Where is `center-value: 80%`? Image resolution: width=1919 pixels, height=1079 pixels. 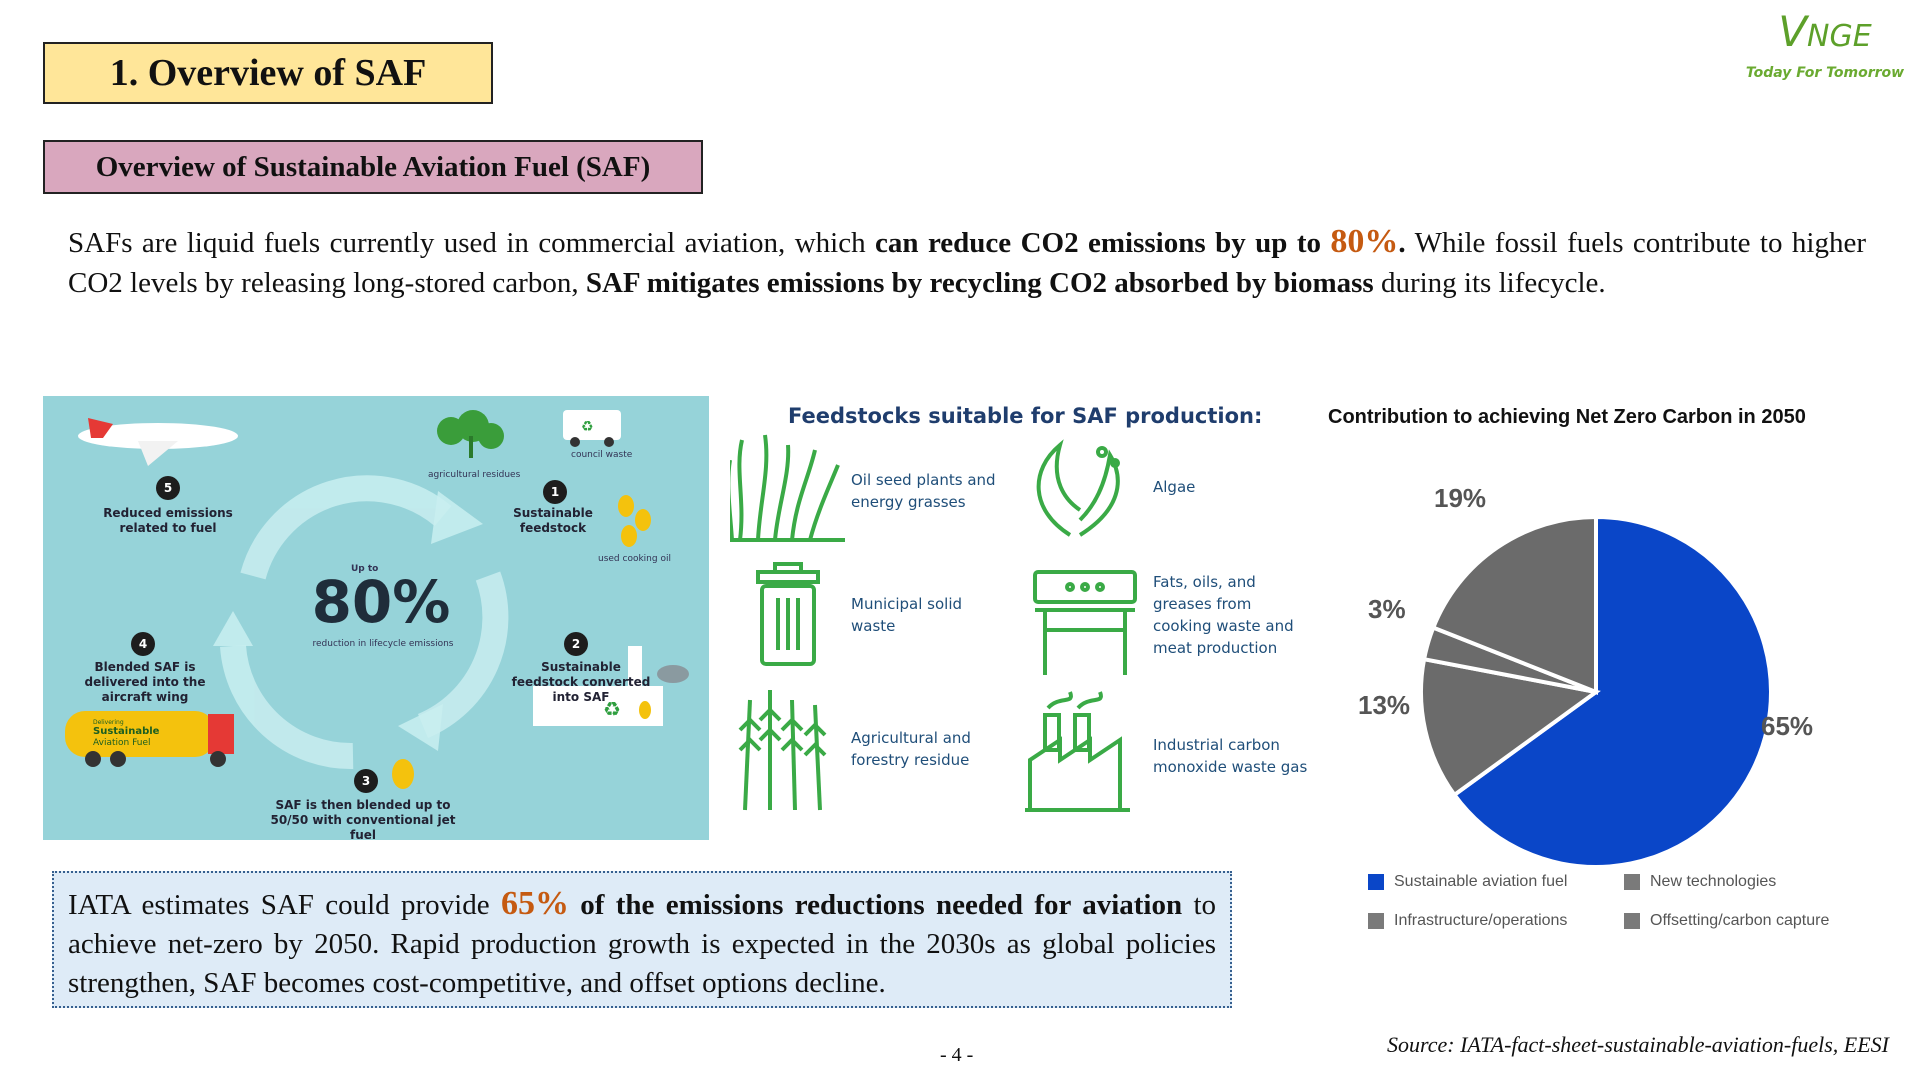
center-value: 80% is located at coordinates (381, 602).